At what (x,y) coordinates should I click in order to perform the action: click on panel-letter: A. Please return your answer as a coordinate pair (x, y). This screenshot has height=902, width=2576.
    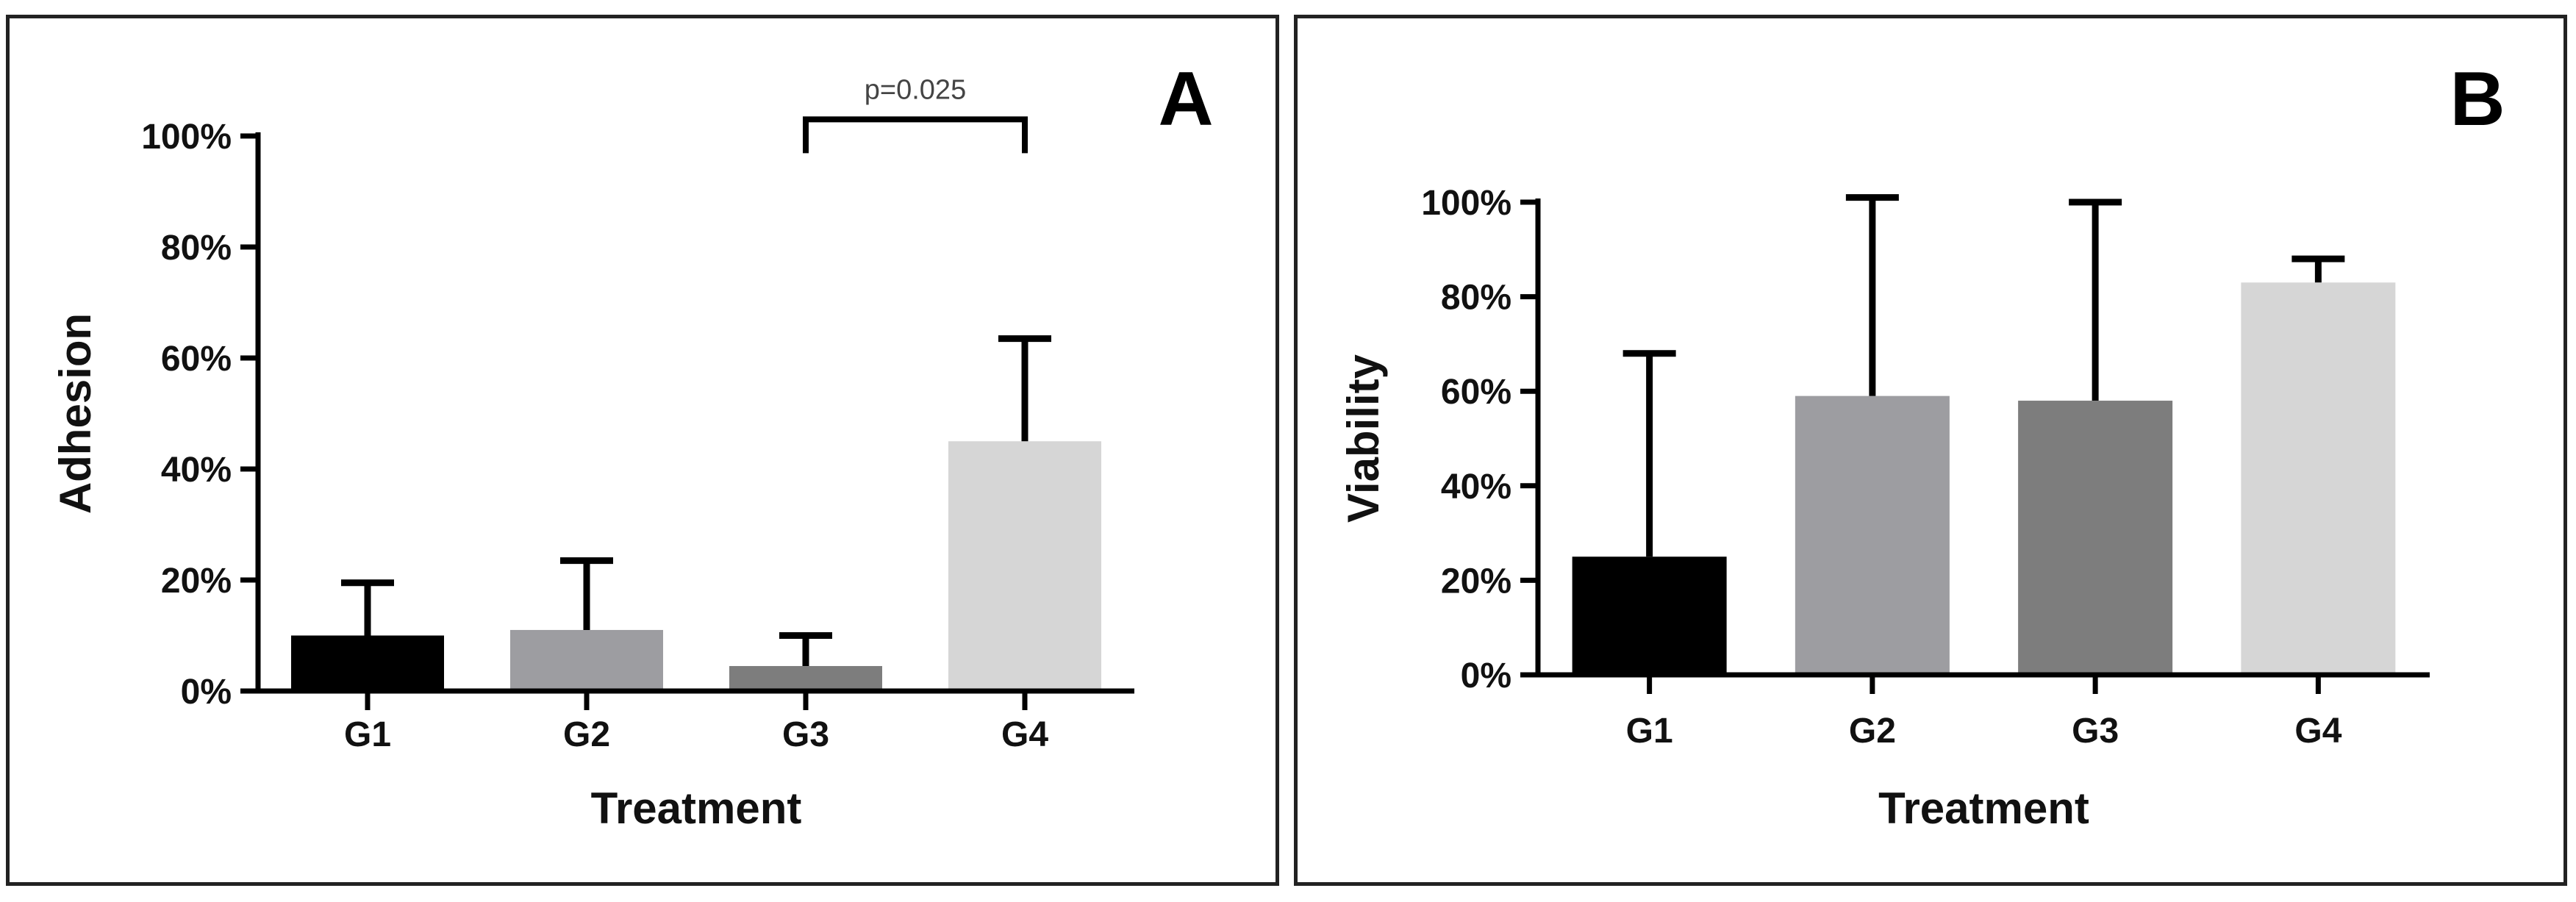
    Looking at the image, I should click on (1185, 99).